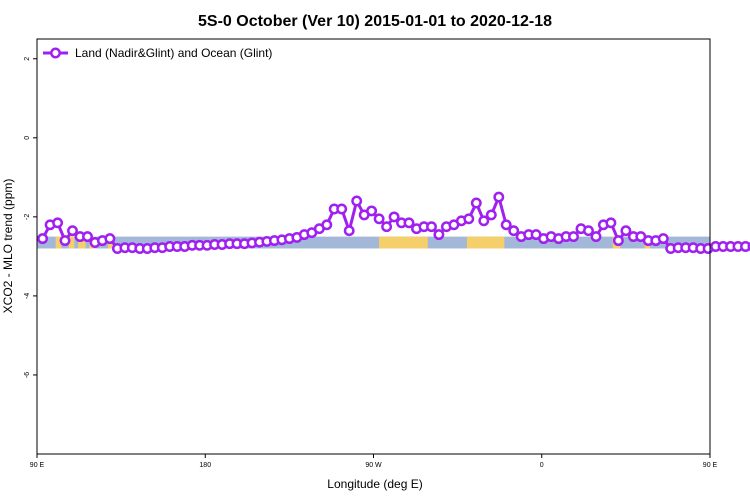 The image size is (750, 500). Describe the element at coordinates (205, 465) in the screenshot. I see `x-tick-label: 180` at that location.